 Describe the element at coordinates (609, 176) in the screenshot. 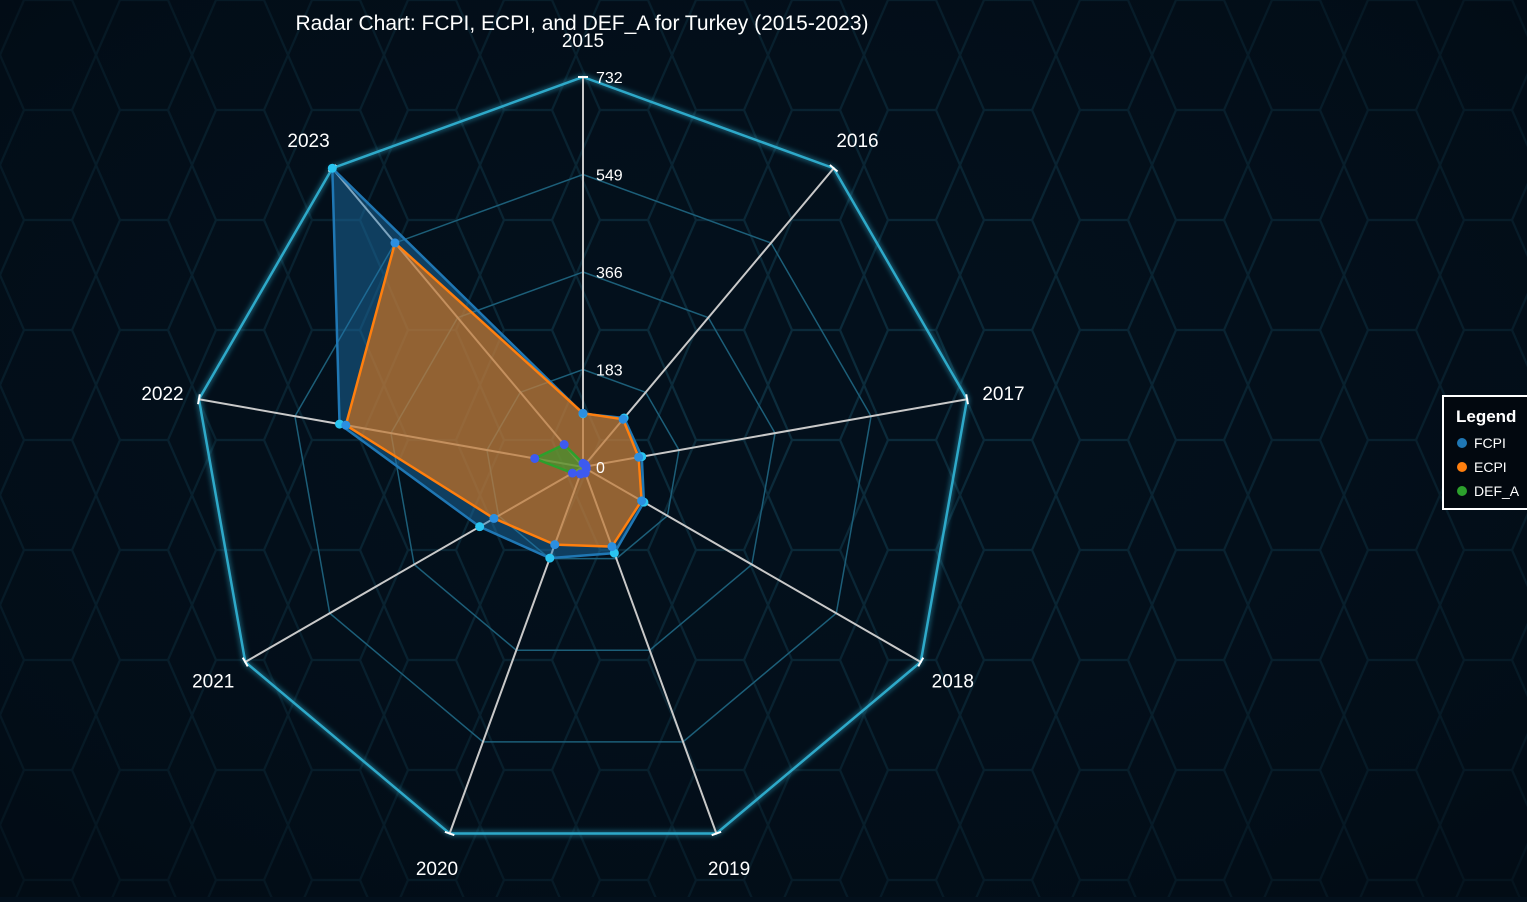

I see `radial-tick-label: 549` at that location.